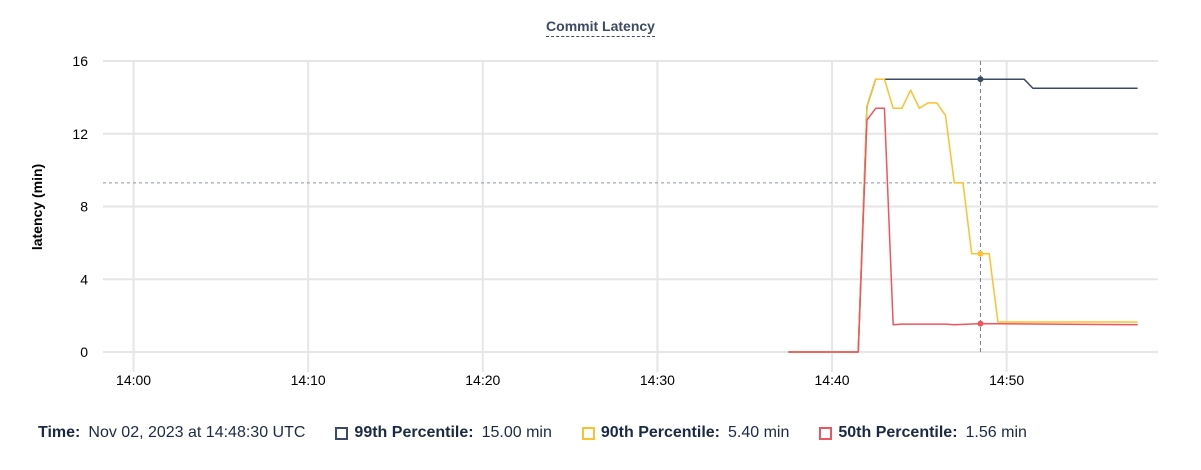  I want to click on legend-swatch-90th, so click(588, 433).